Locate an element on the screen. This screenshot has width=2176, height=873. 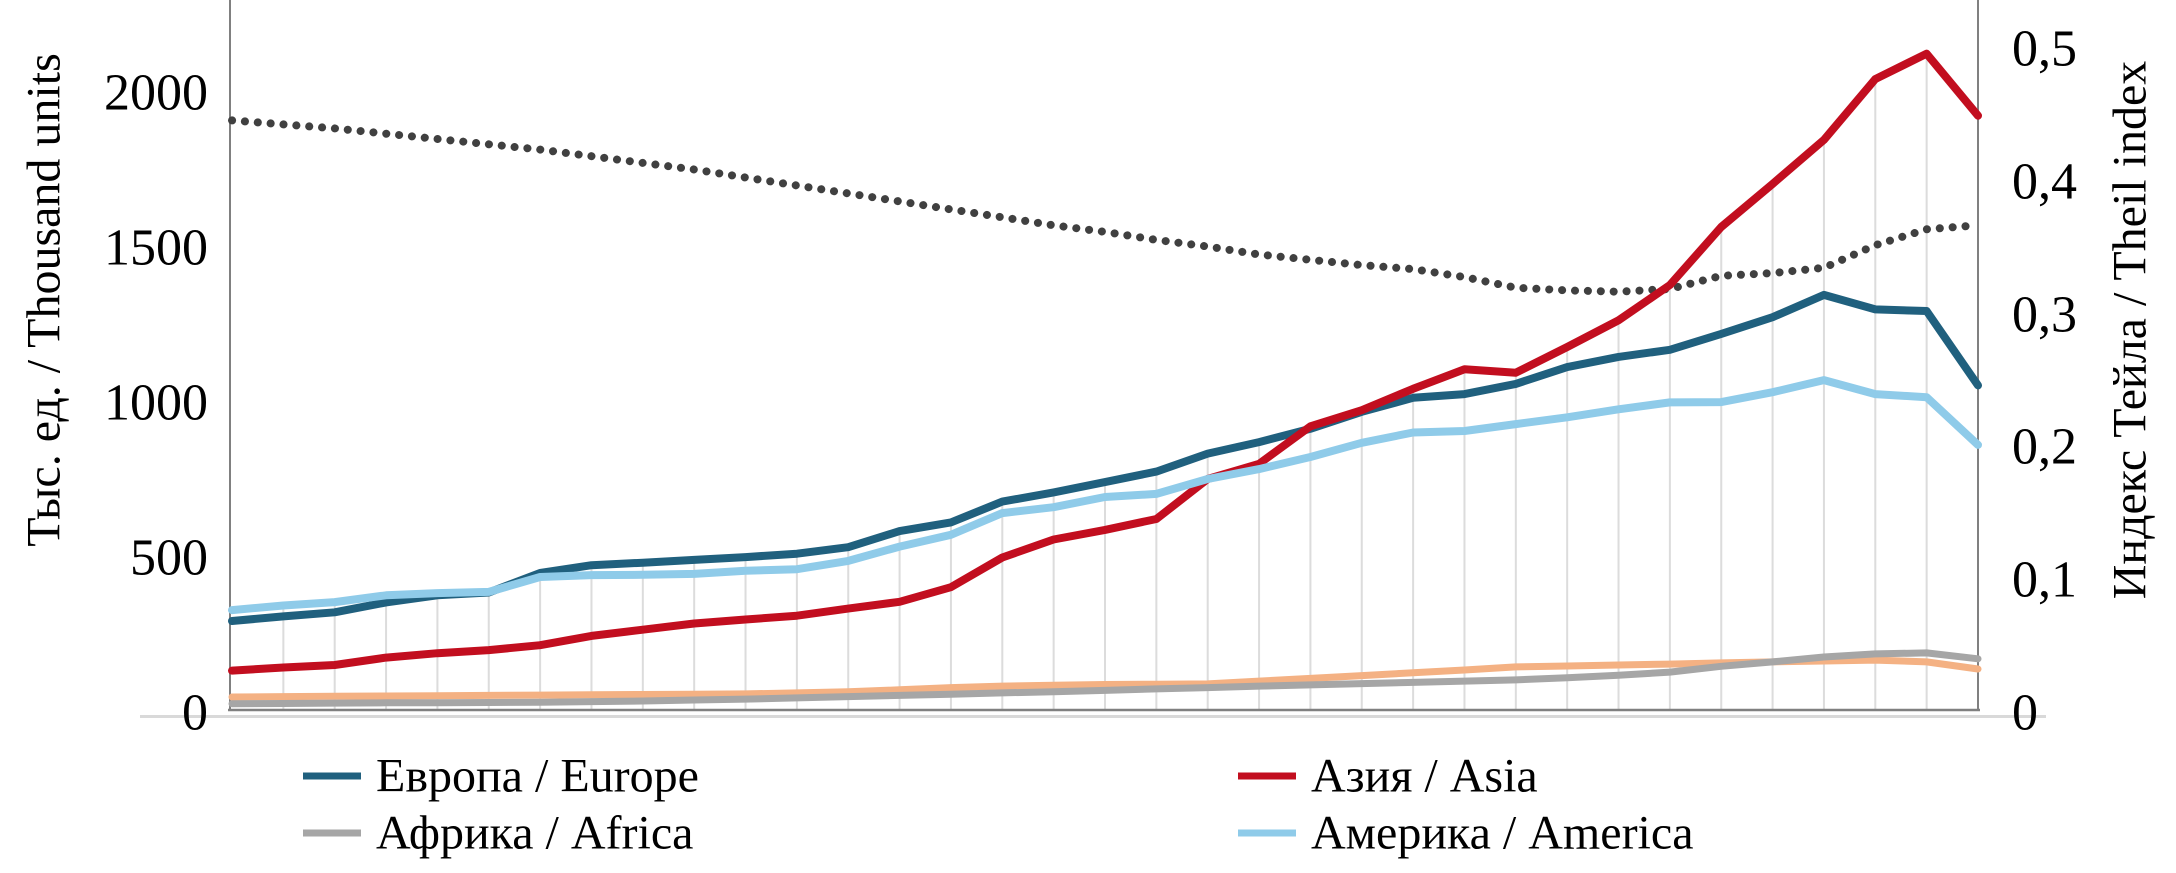
legend-label-america: Америка / America is located at coordinates (1502, 833).